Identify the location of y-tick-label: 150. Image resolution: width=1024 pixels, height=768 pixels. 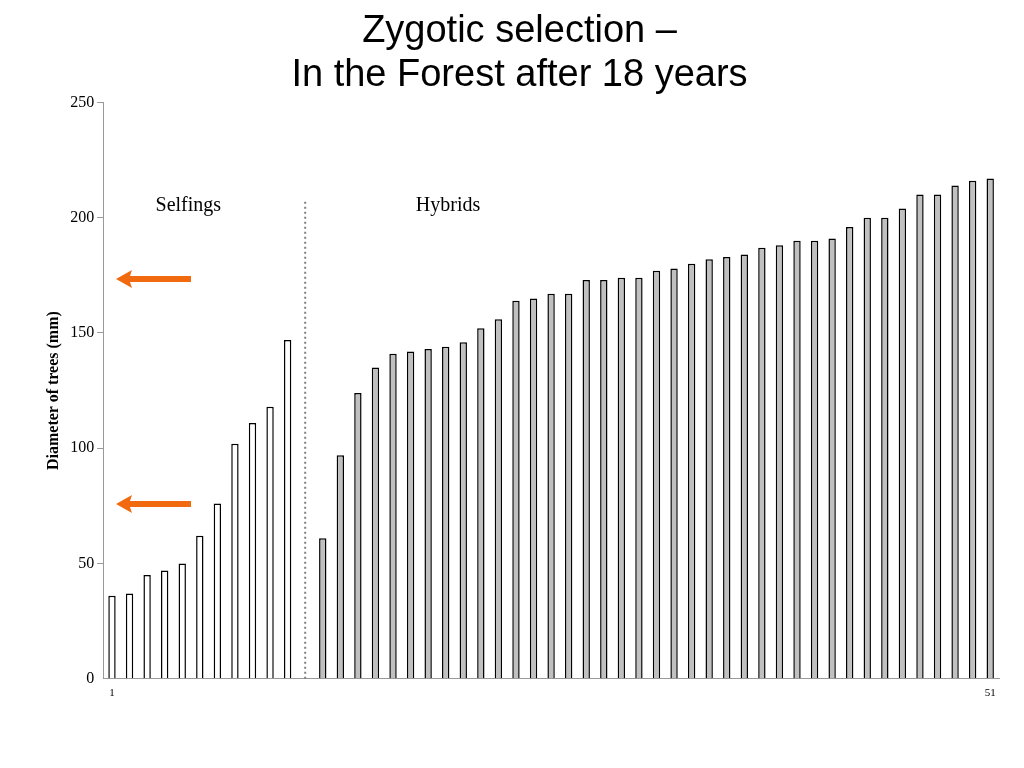
(82, 332).